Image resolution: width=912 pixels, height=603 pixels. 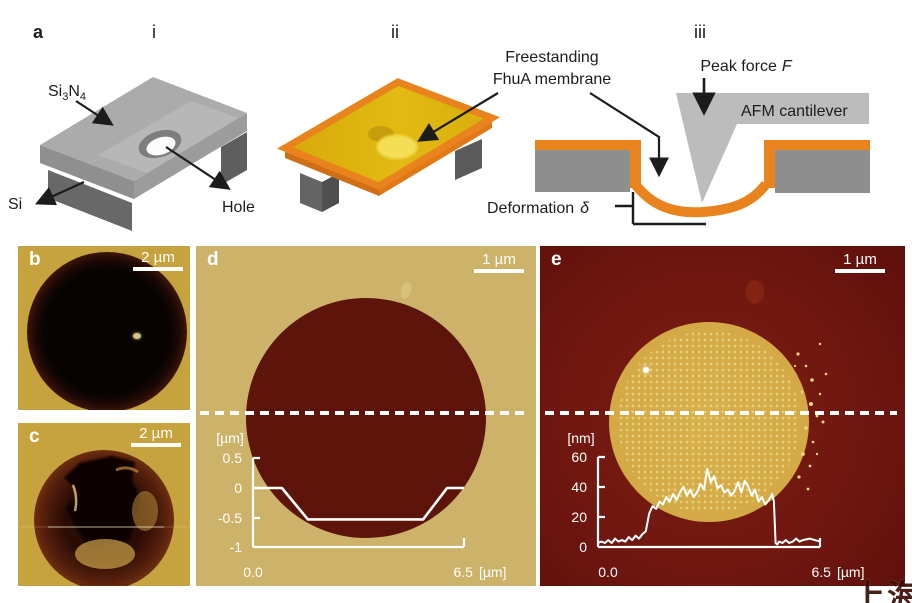 What do you see at coordinates (230, 438) in the screenshot?
I see `y-axis-unit: [µm]` at bounding box center [230, 438].